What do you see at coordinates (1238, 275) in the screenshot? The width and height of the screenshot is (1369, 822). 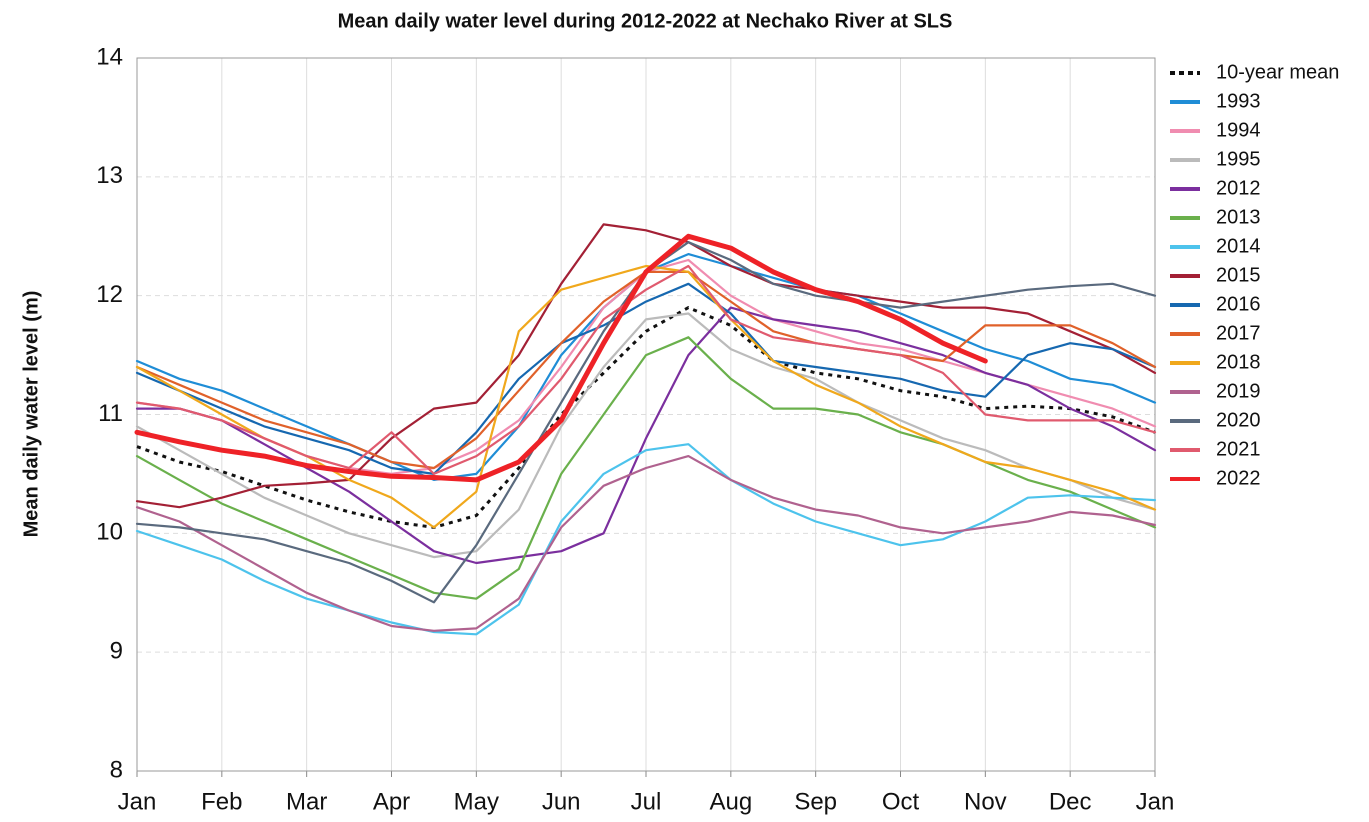 I see `legend-label: 2015` at bounding box center [1238, 275].